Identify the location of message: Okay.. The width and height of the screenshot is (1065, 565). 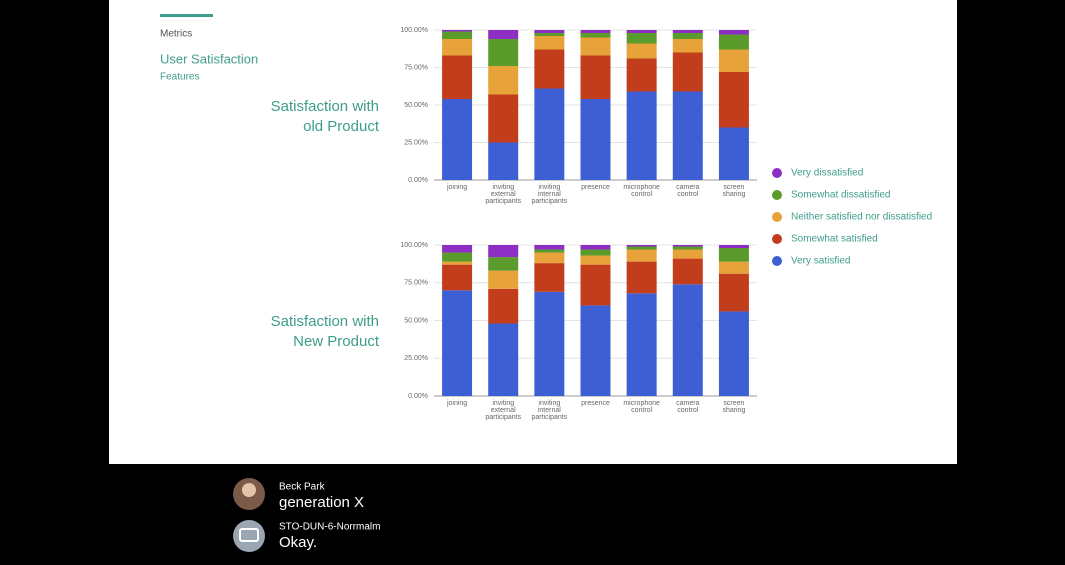
(298, 542).